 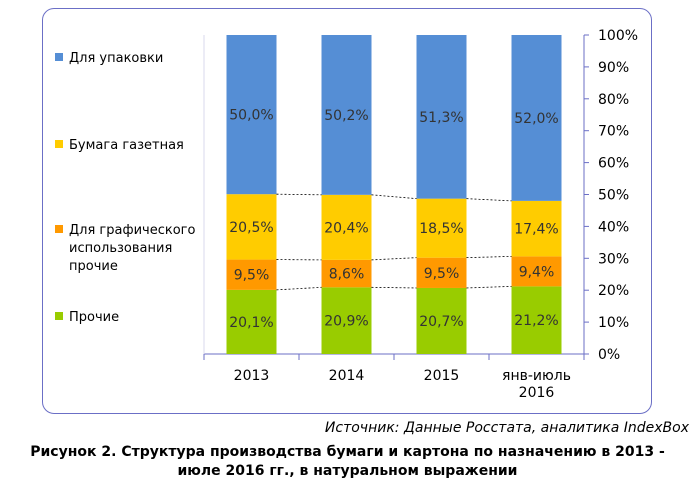 I want to click on caption-line-2: июле 2016 гг., в натуральном выражении, so click(x=347, y=471).